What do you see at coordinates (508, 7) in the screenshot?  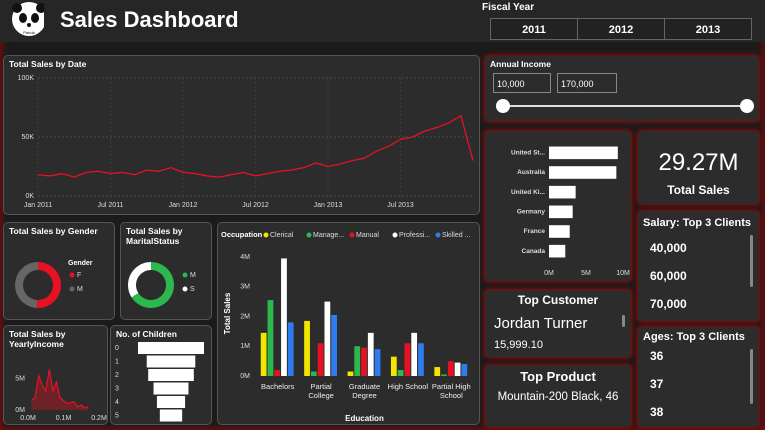 I see `slicer-label: Fiscal Year` at bounding box center [508, 7].